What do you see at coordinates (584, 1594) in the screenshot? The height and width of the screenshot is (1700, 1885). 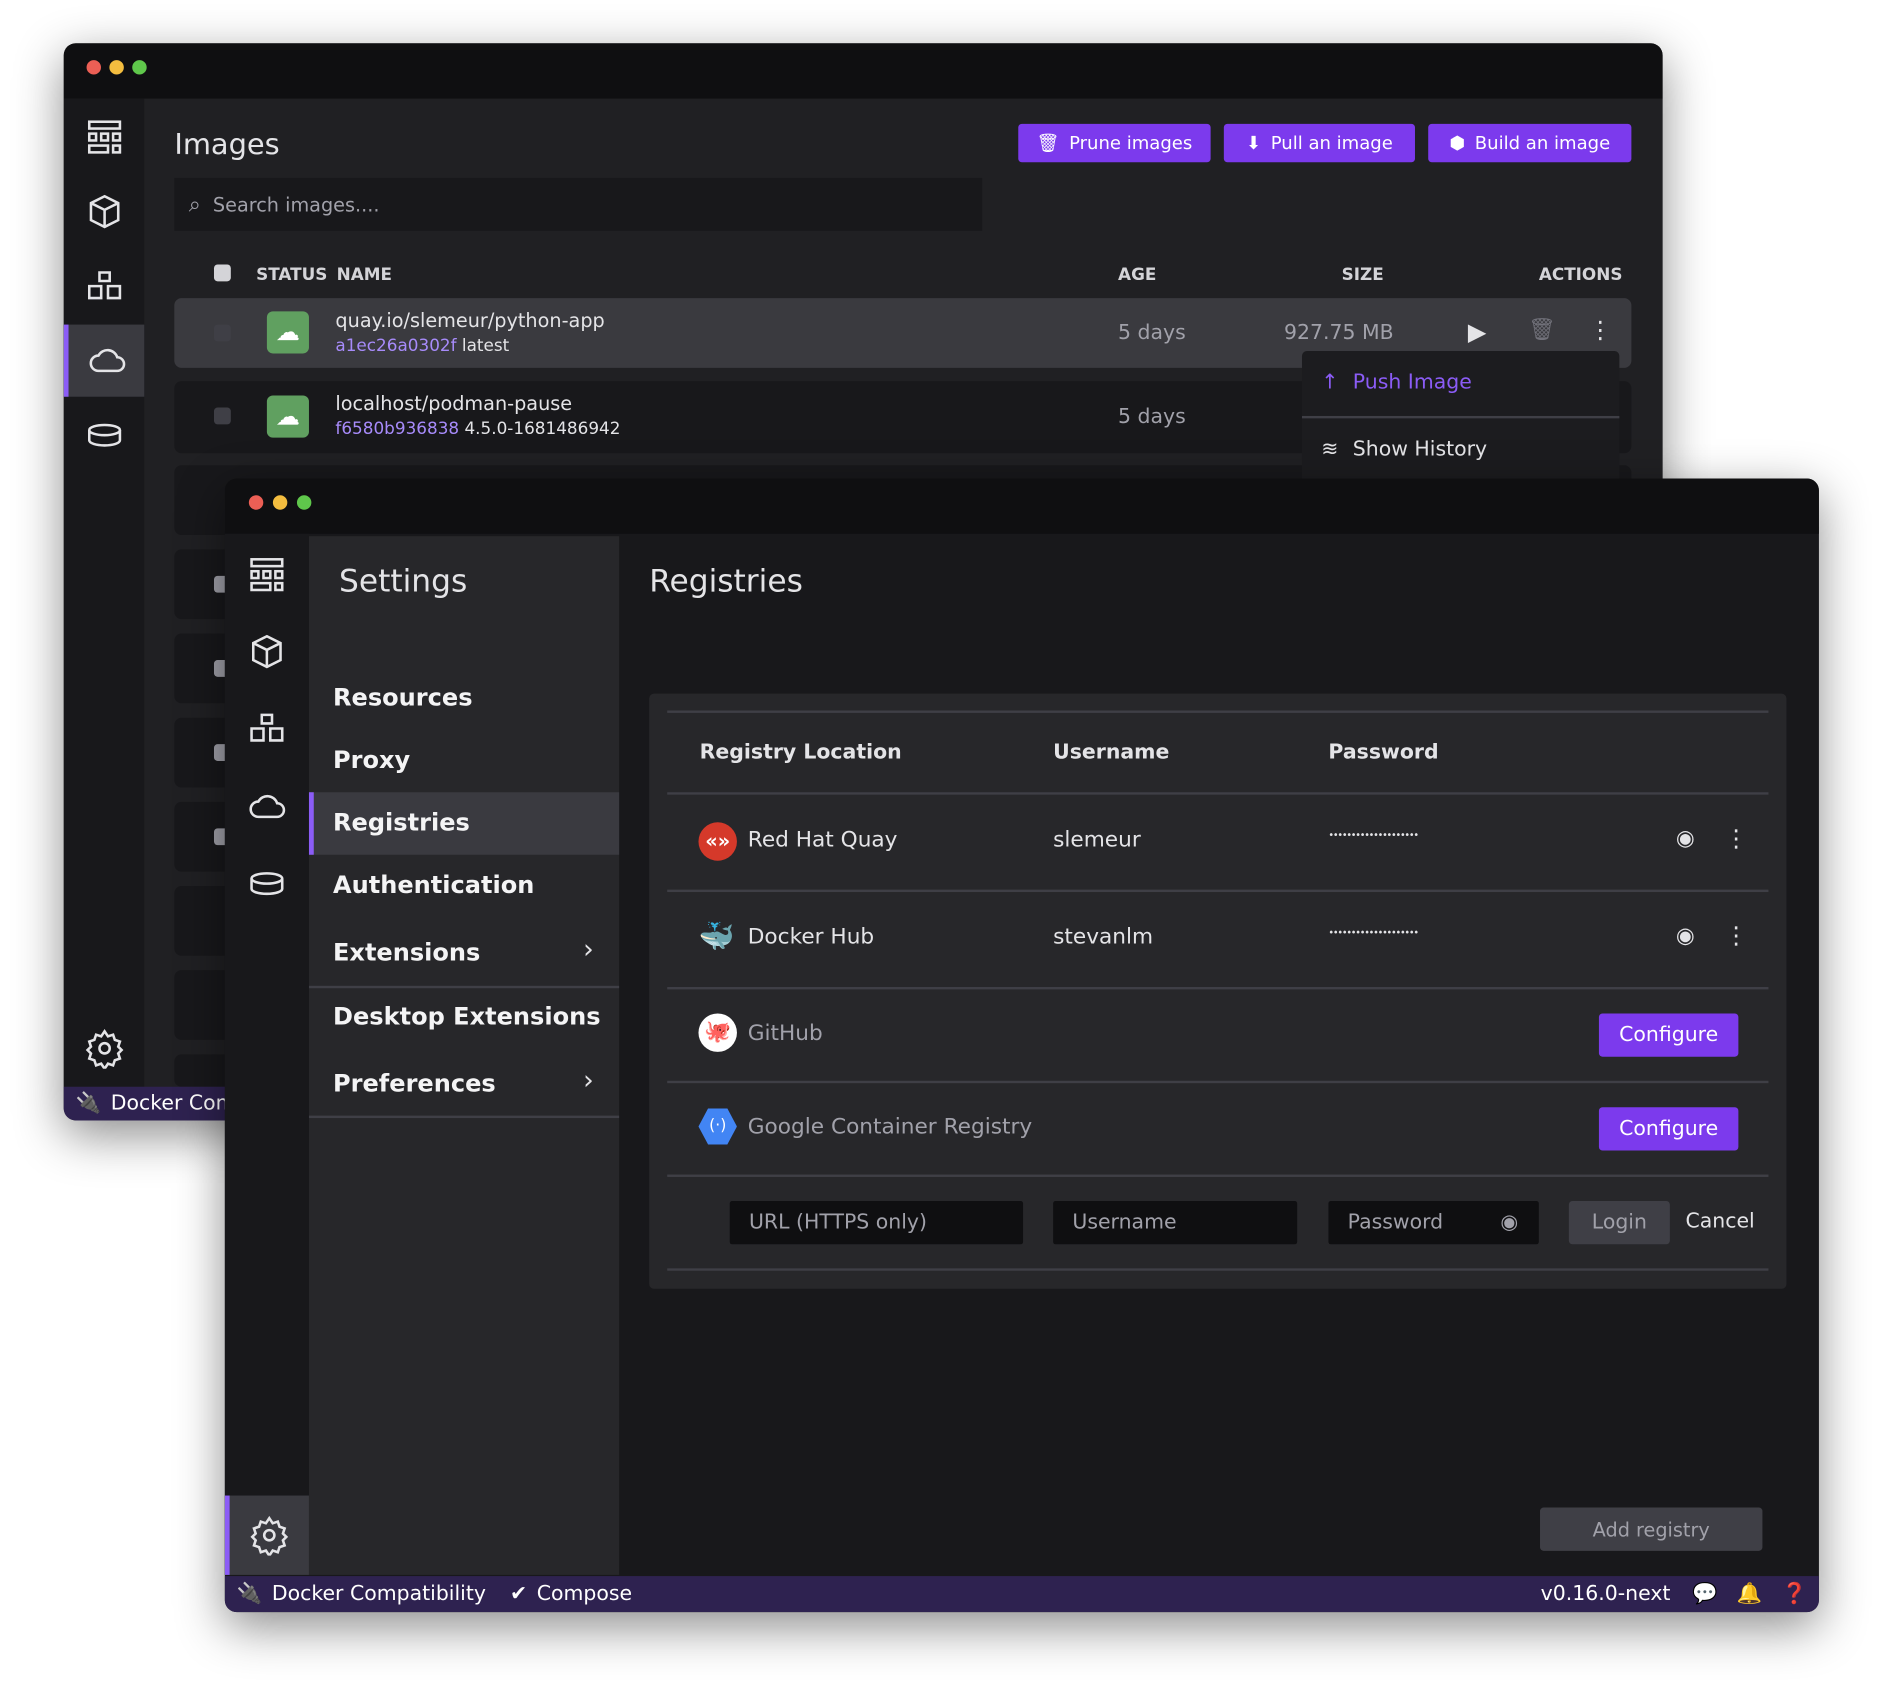 I see `compose-status: Compose` at bounding box center [584, 1594].